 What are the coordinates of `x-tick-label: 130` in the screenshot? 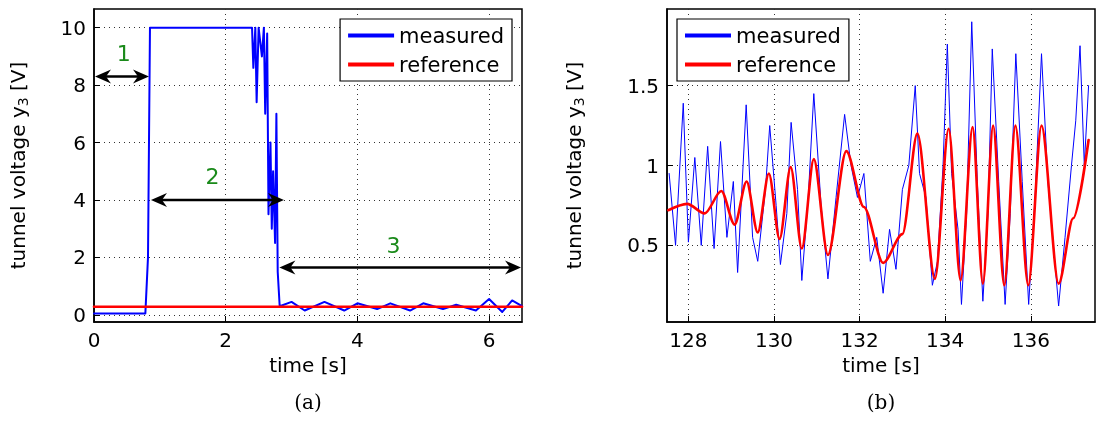 It's located at (774, 340).